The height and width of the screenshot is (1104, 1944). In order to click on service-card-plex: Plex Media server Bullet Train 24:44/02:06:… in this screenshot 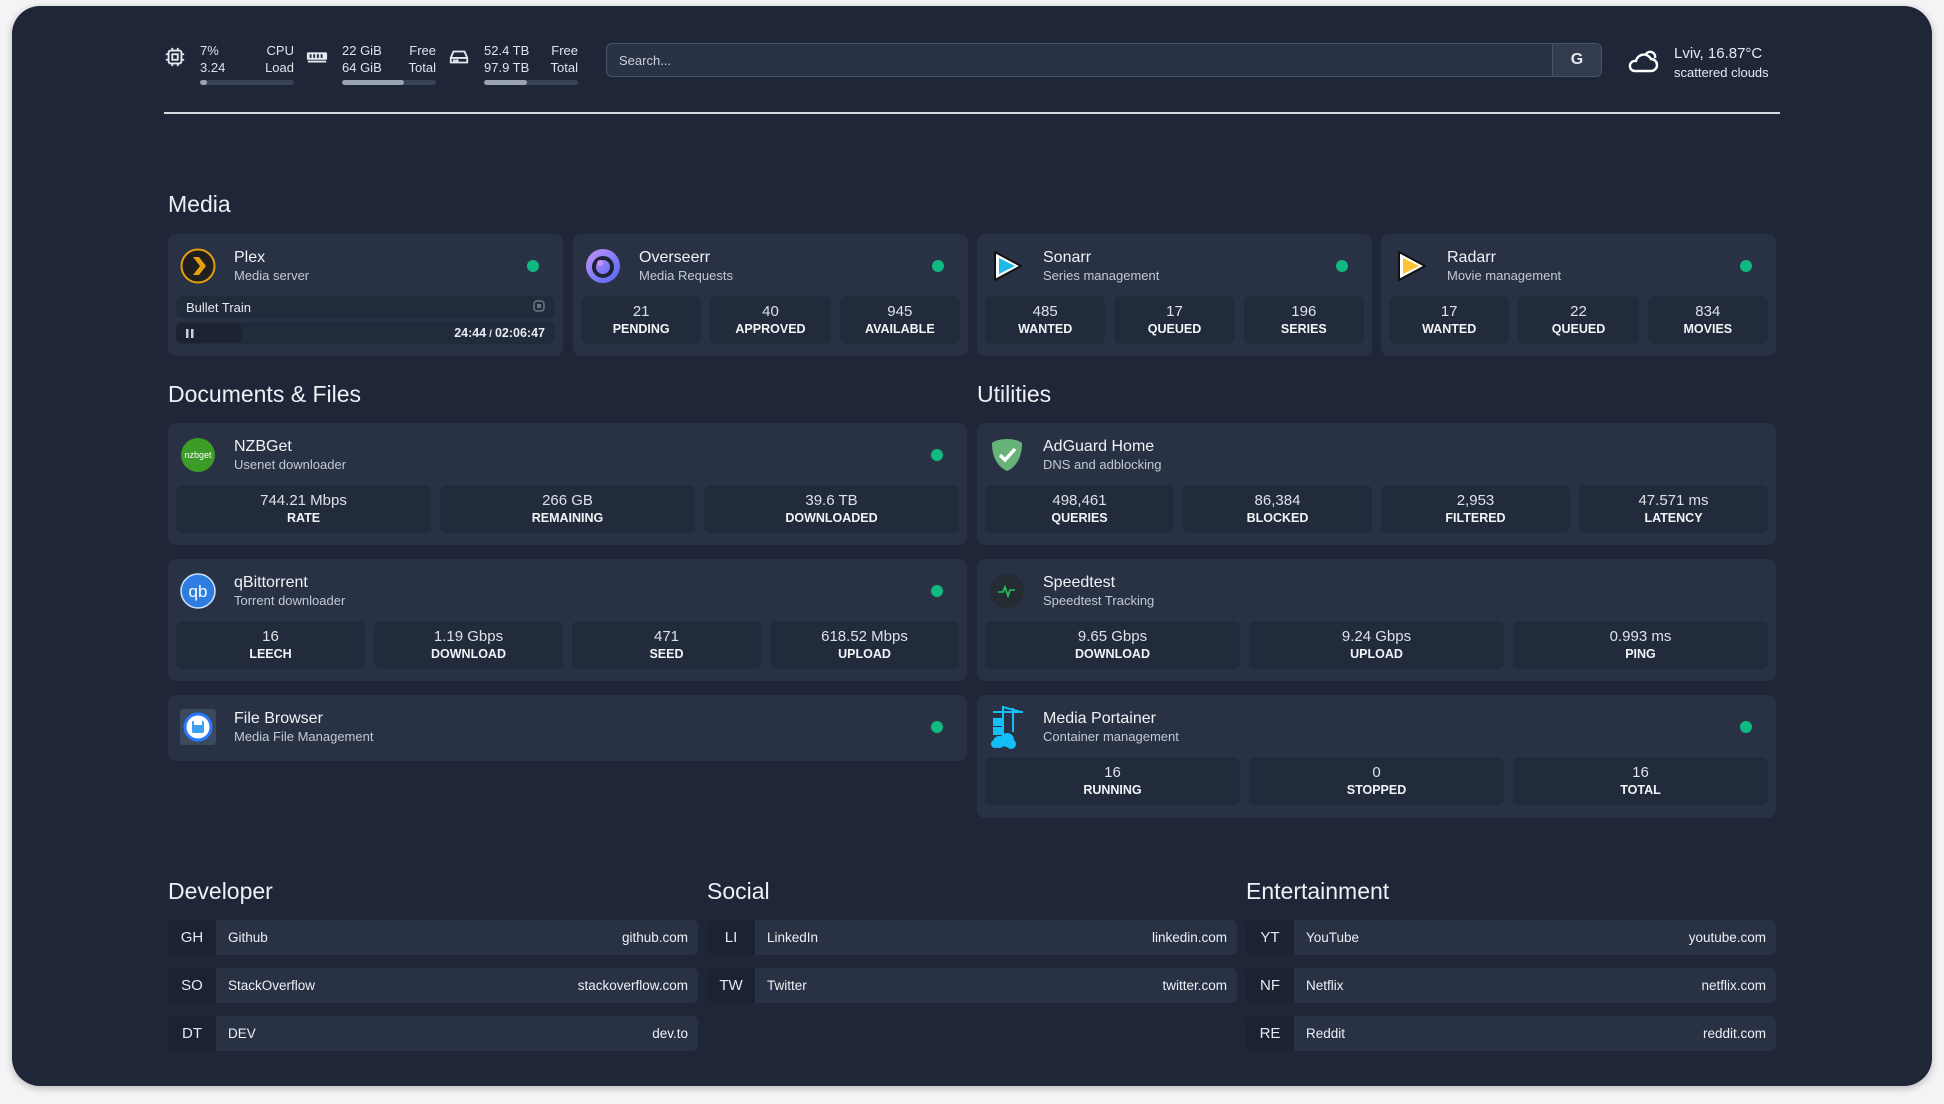, I will do `click(365, 295)`.